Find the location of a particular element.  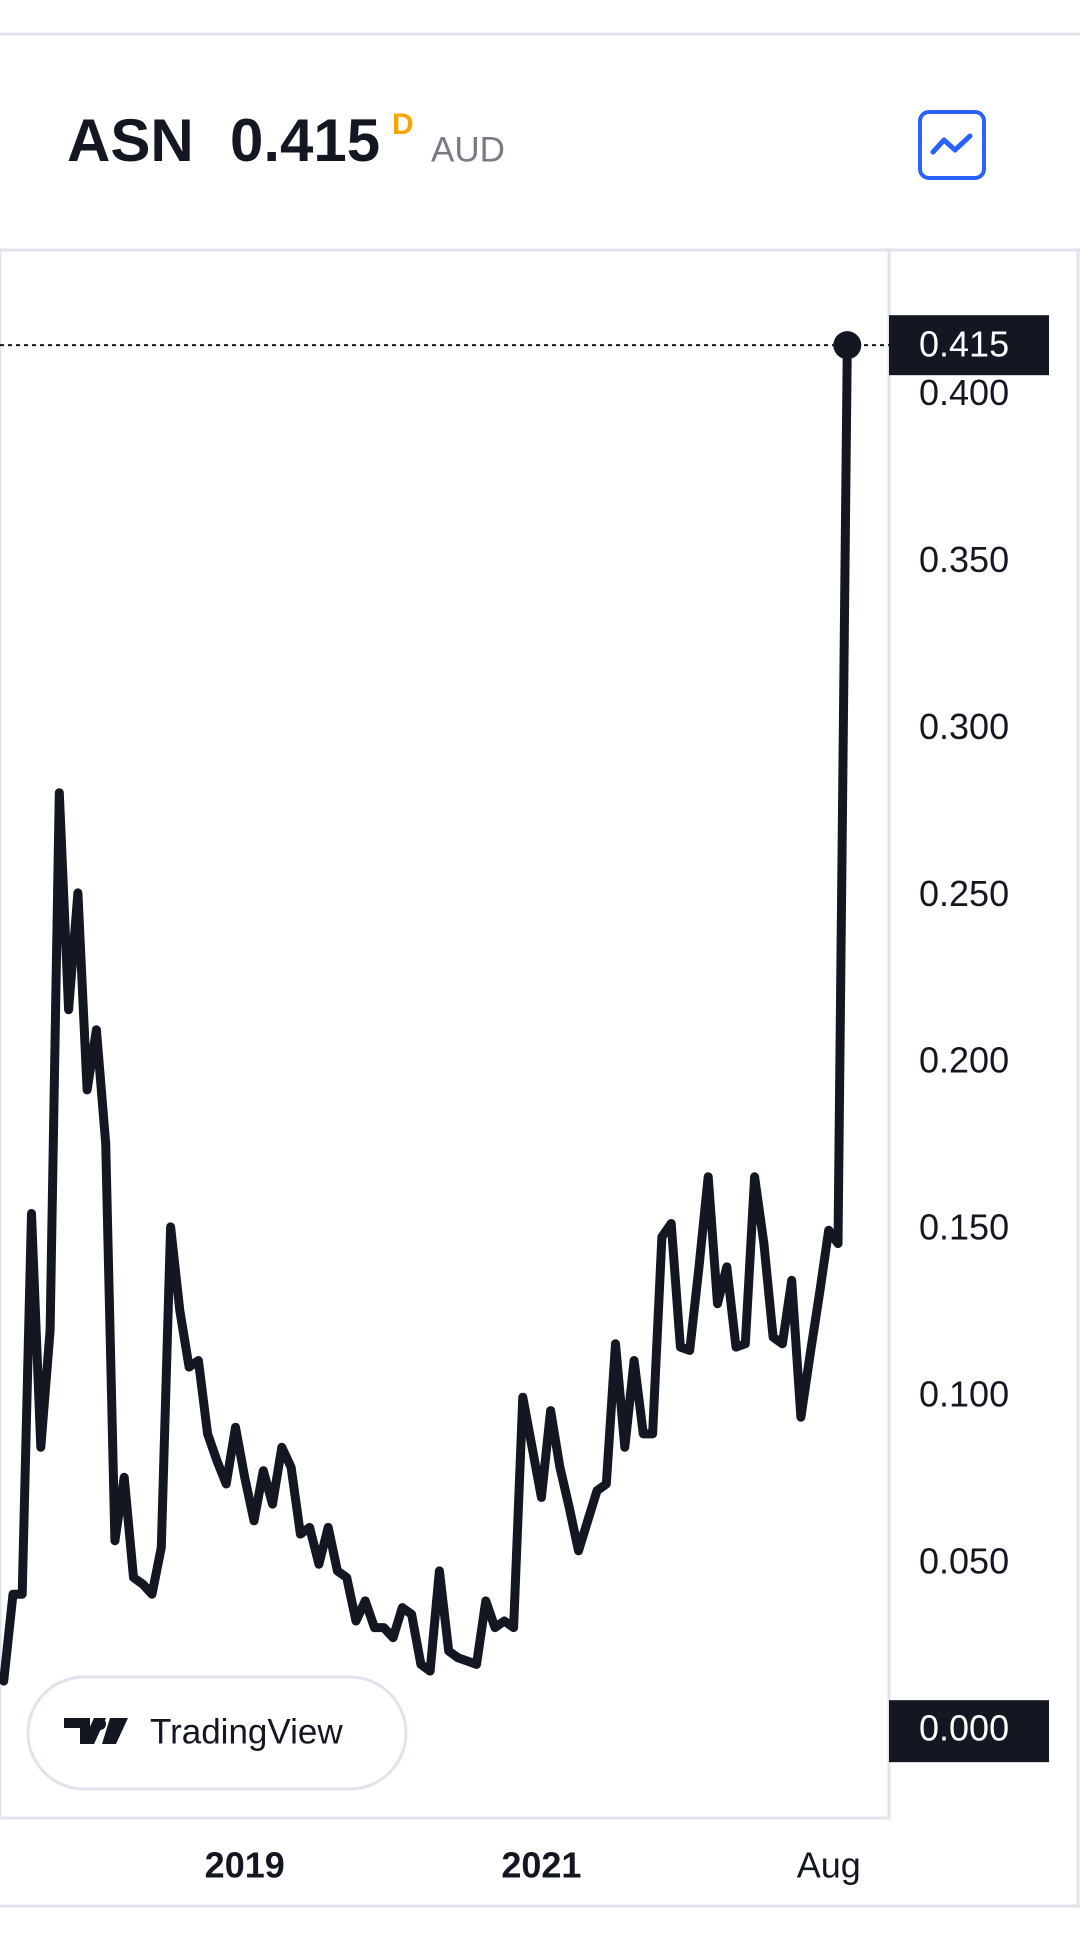

y-tick-label: 0.250 is located at coordinates (964, 893).